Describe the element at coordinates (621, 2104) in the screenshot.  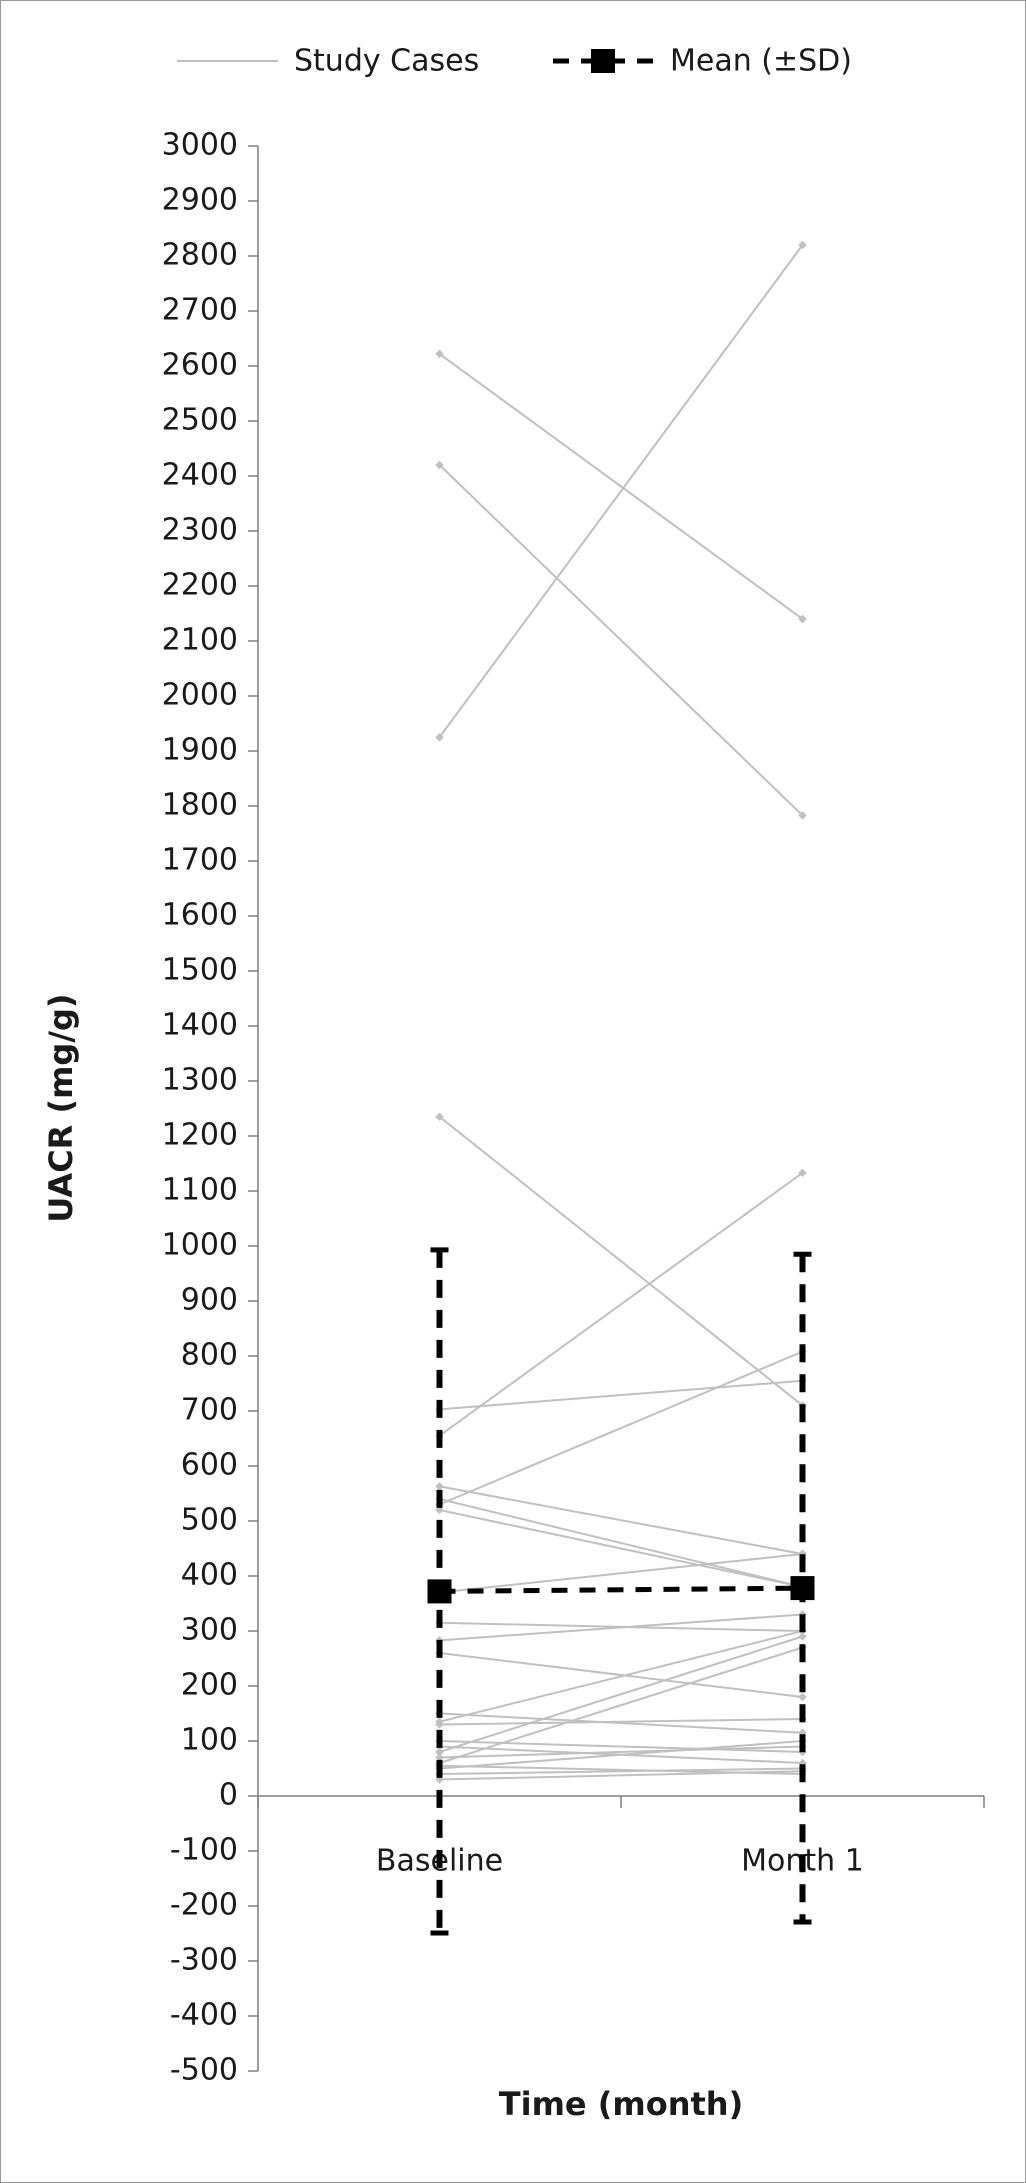
I see `x-axis-title: Time (month)` at that location.